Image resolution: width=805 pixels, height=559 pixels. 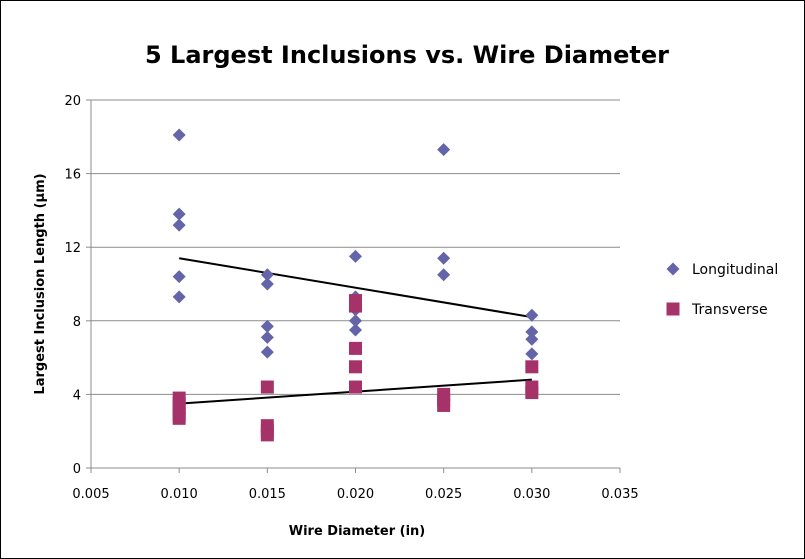 I want to click on x-tick-labels: 0.005 0.010 0.015 0.020 0.025 0.030 0.035, so click(x=355, y=494).